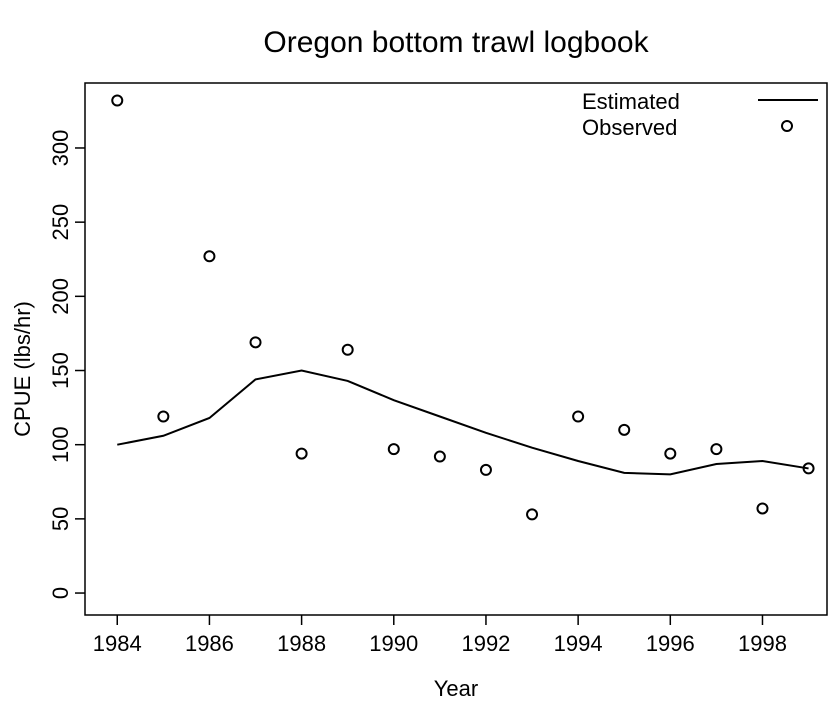  I want to click on y-tick-label: 300, so click(60, 148).